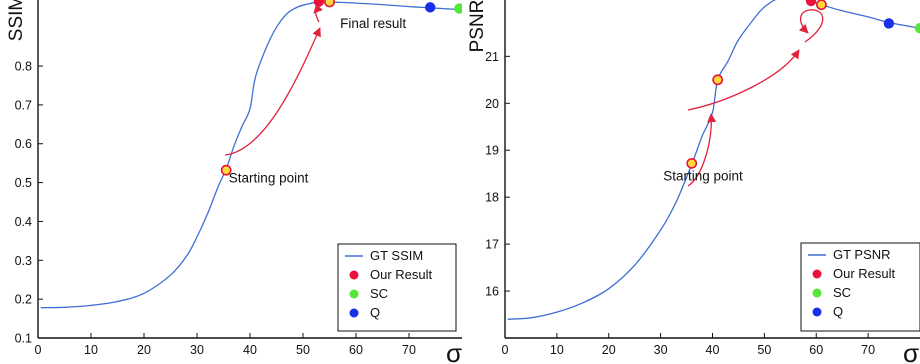  What do you see at coordinates (492, 57) in the screenshot?
I see `y-tick-label: 21` at bounding box center [492, 57].